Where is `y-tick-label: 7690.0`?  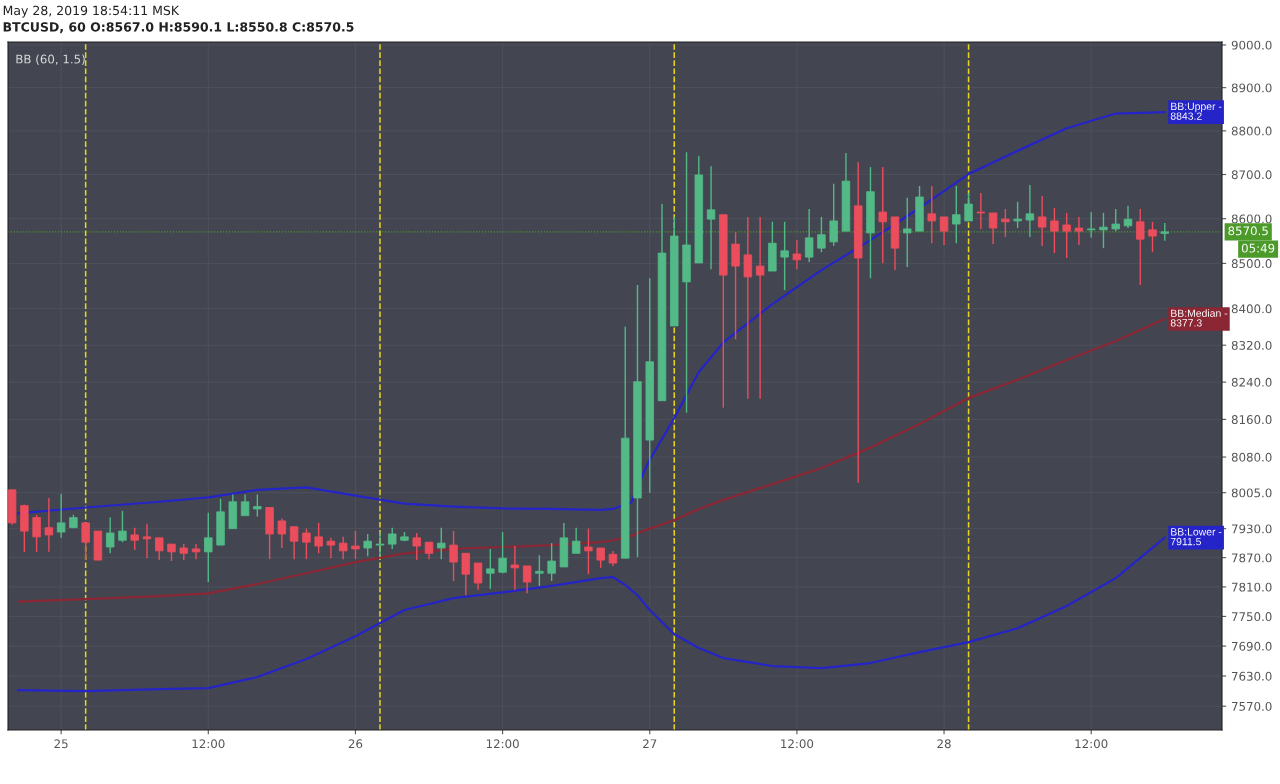
y-tick-label: 7690.0 is located at coordinates (1252, 646).